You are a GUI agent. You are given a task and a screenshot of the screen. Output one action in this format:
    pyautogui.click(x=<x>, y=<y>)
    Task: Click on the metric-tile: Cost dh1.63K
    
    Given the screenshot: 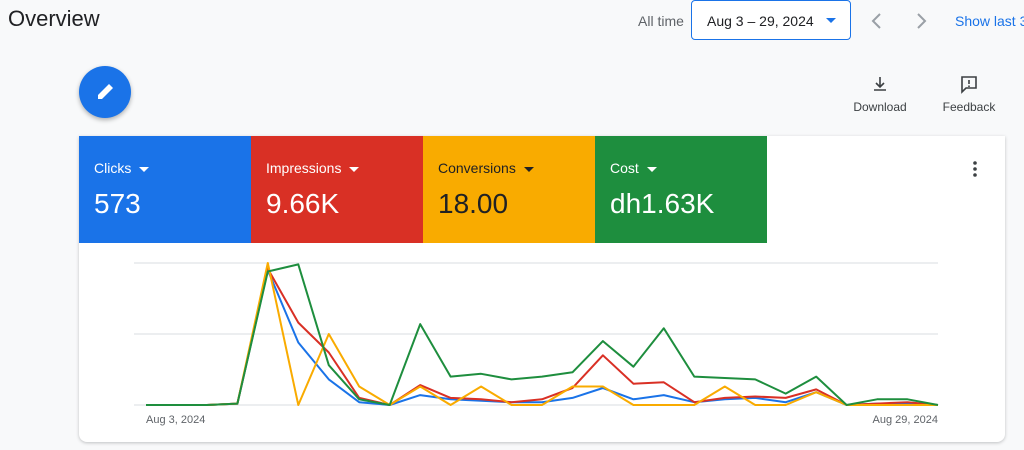 What is the action you would take?
    pyautogui.click(x=681, y=189)
    